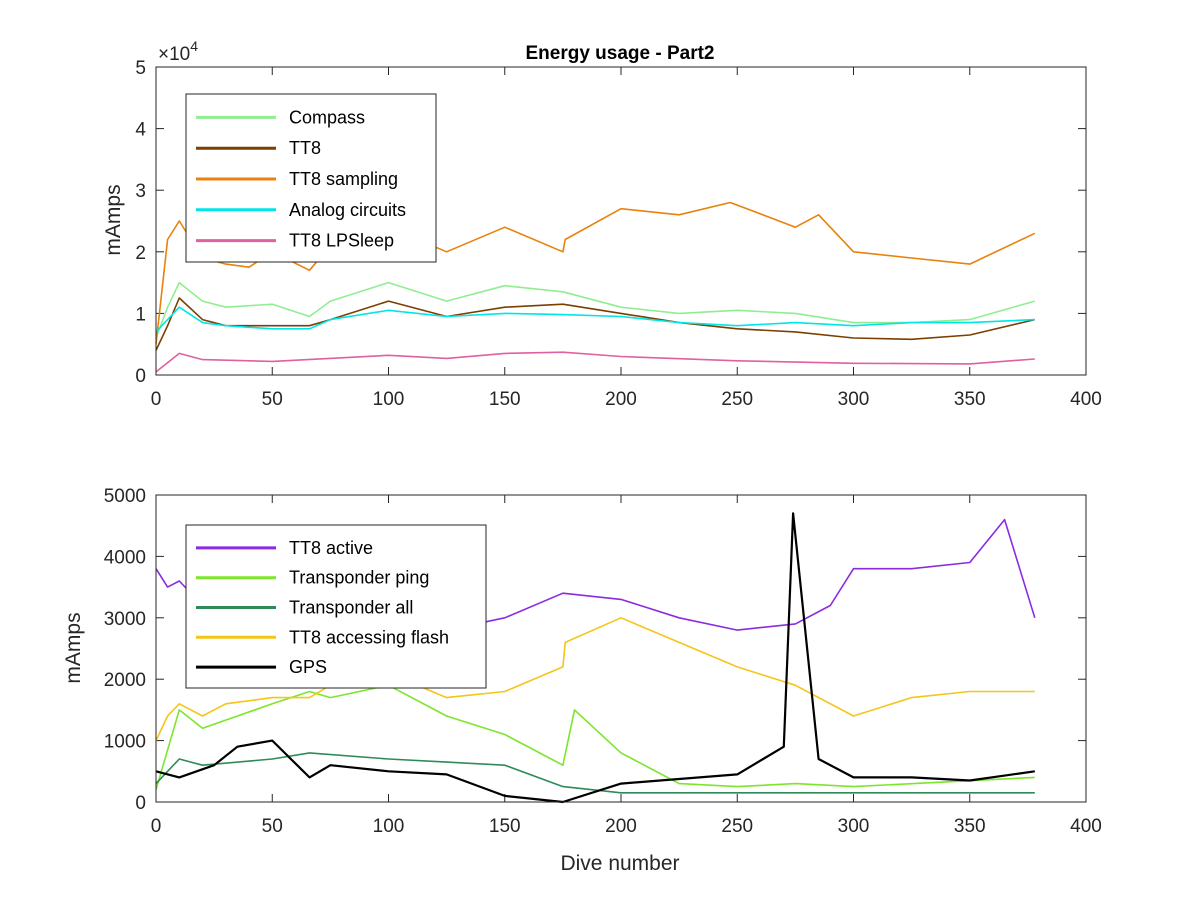 The image size is (1200, 900). What do you see at coordinates (347, 210) in the screenshot?
I see `legend-label: Analog circuits` at bounding box center [347, 210].